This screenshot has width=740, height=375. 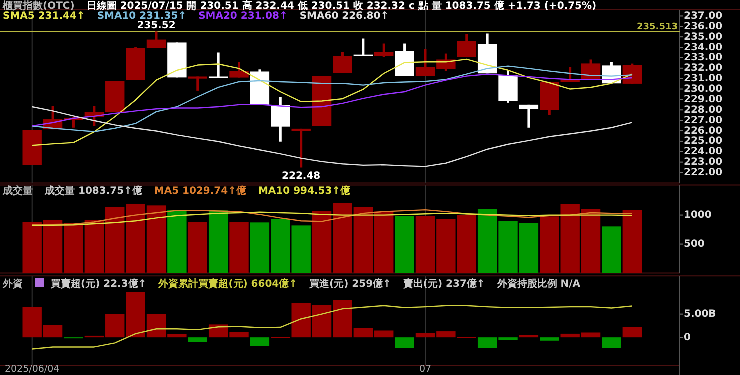 What do you see at coordinates (703, 173) in the screenshot?
I see `y-tick-label: 222.00` at bounding box center [703, 173].